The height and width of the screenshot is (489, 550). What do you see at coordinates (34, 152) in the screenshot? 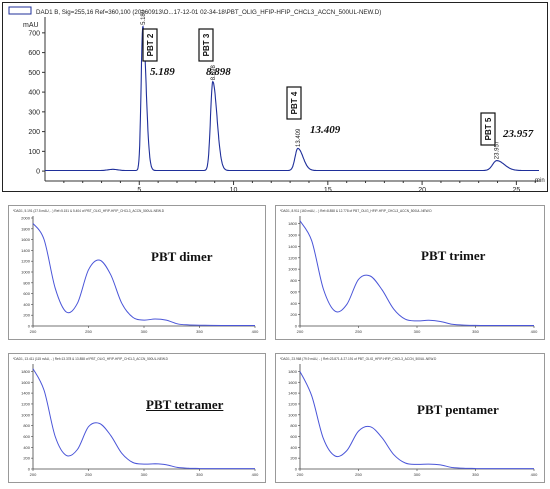
I see `y-tick-label: 100` at bounding box center [34, 152].